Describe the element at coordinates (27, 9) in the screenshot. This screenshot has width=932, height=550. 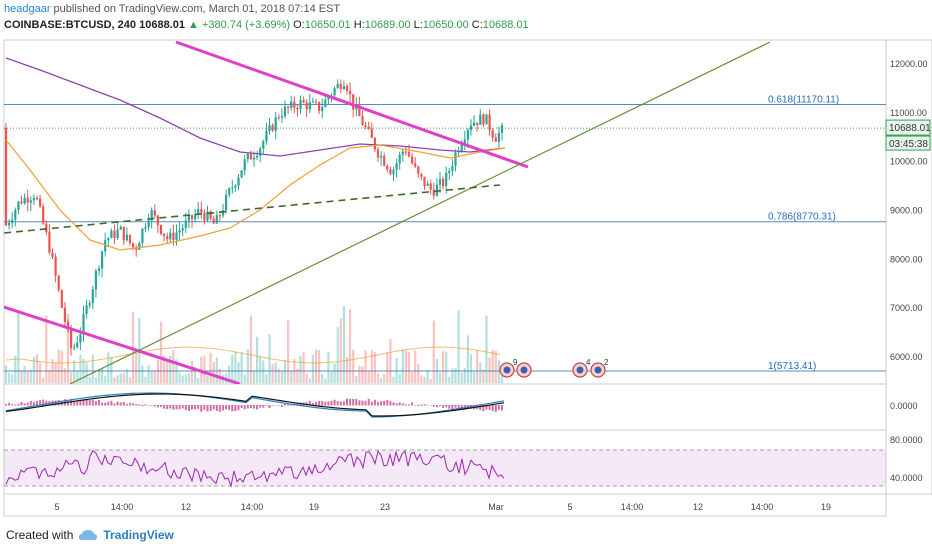
I see `author-link: headgaar` at that location.